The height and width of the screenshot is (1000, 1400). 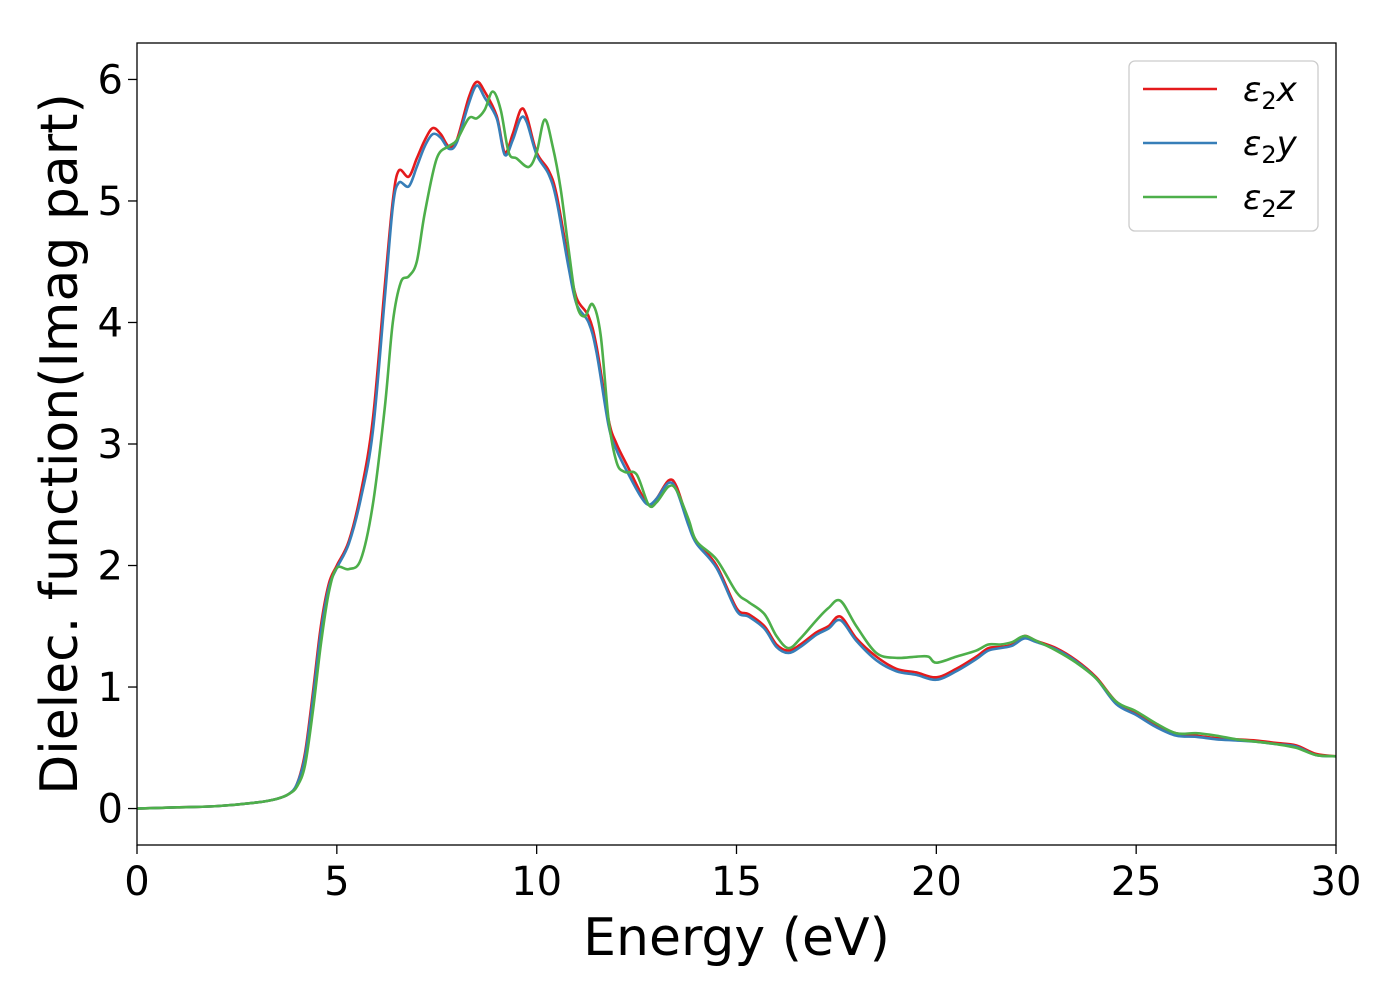 I want to click on x-axis-title: Energy (eV), so click(x=736, y=938).